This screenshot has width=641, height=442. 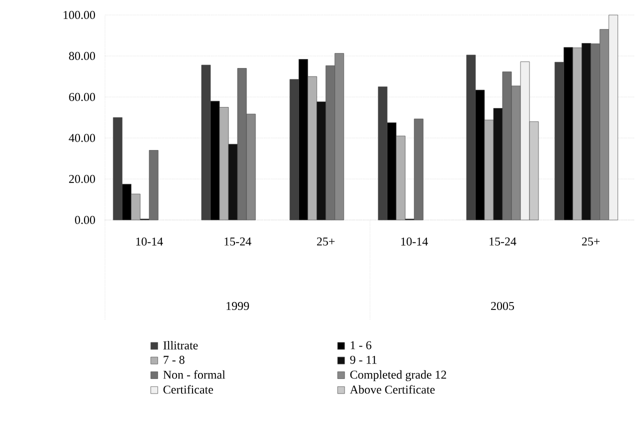 I want to click on legend-label: 7 - 8, so click(x=174, y=360).